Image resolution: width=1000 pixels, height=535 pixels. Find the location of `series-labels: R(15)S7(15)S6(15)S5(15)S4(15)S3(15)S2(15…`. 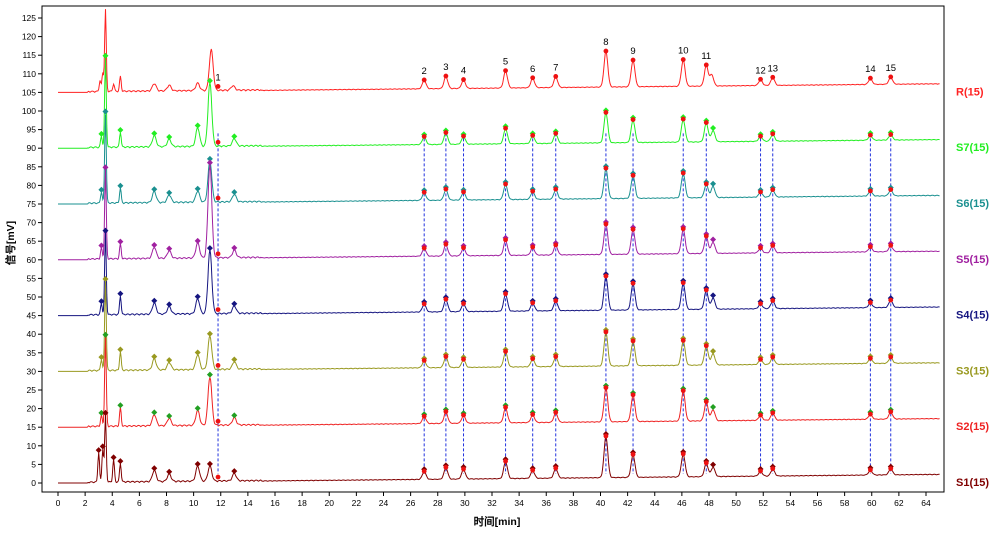

series-labels: R(15)S7(15)S6(15)S5(15)S4(15)S3(15)S2(15… is located at coordinates (972, 287).